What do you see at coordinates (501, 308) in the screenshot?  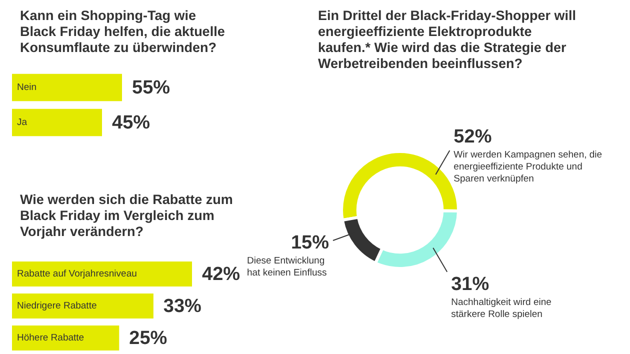 I see `slice-label: Nachhaltigkeit wird eine stärkere Rolle spielen` at bounding box center [501, 308].